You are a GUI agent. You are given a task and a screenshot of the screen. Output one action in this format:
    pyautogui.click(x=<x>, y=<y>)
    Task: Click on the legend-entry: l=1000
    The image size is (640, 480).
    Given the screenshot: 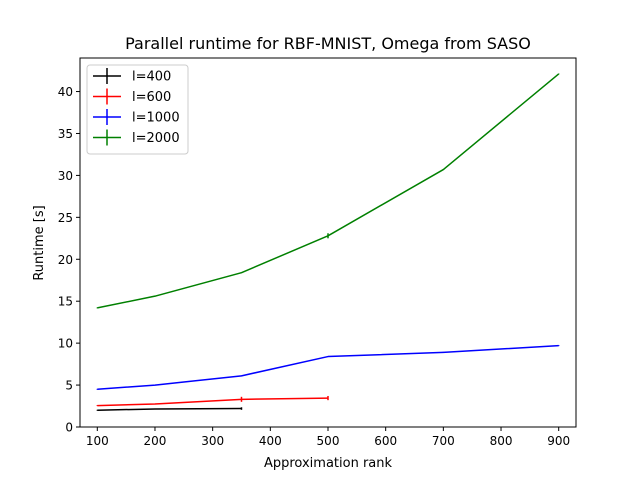 What is the action you would take?
    pyautogui.click(x=136, y=117)
    